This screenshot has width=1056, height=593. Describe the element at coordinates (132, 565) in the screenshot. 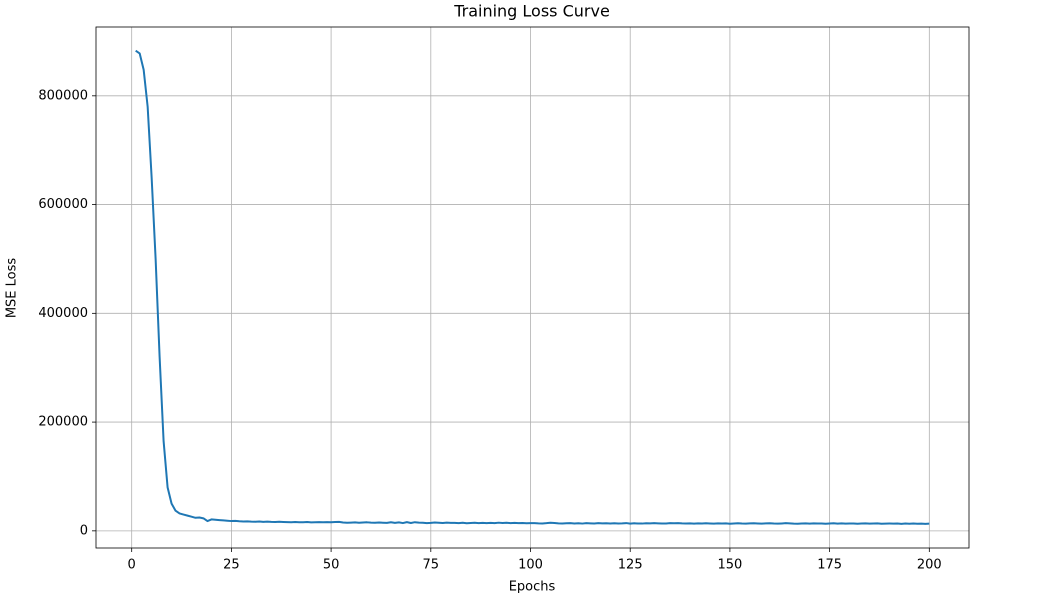

I see `x-tick-label: 0` at that location.